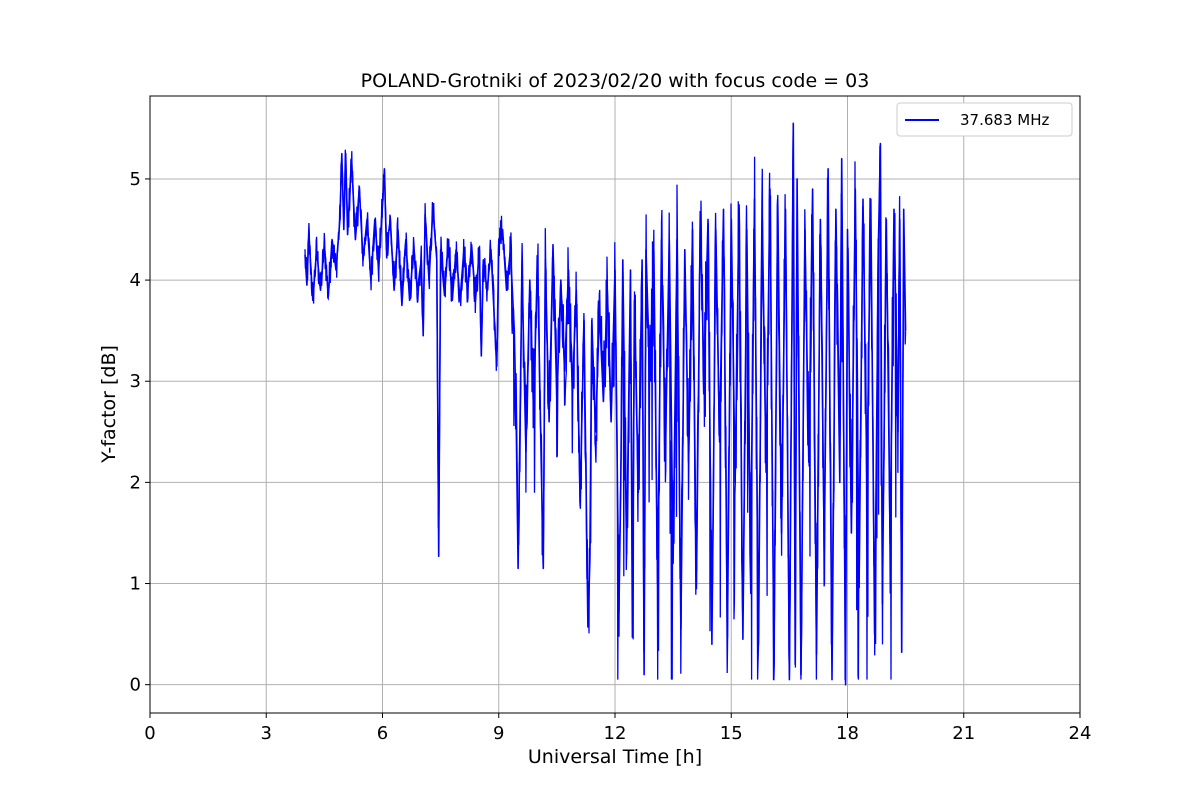 This screenshot has height=800, width=1200. I want to click on x-tick-label: 15, so click(731, 733).